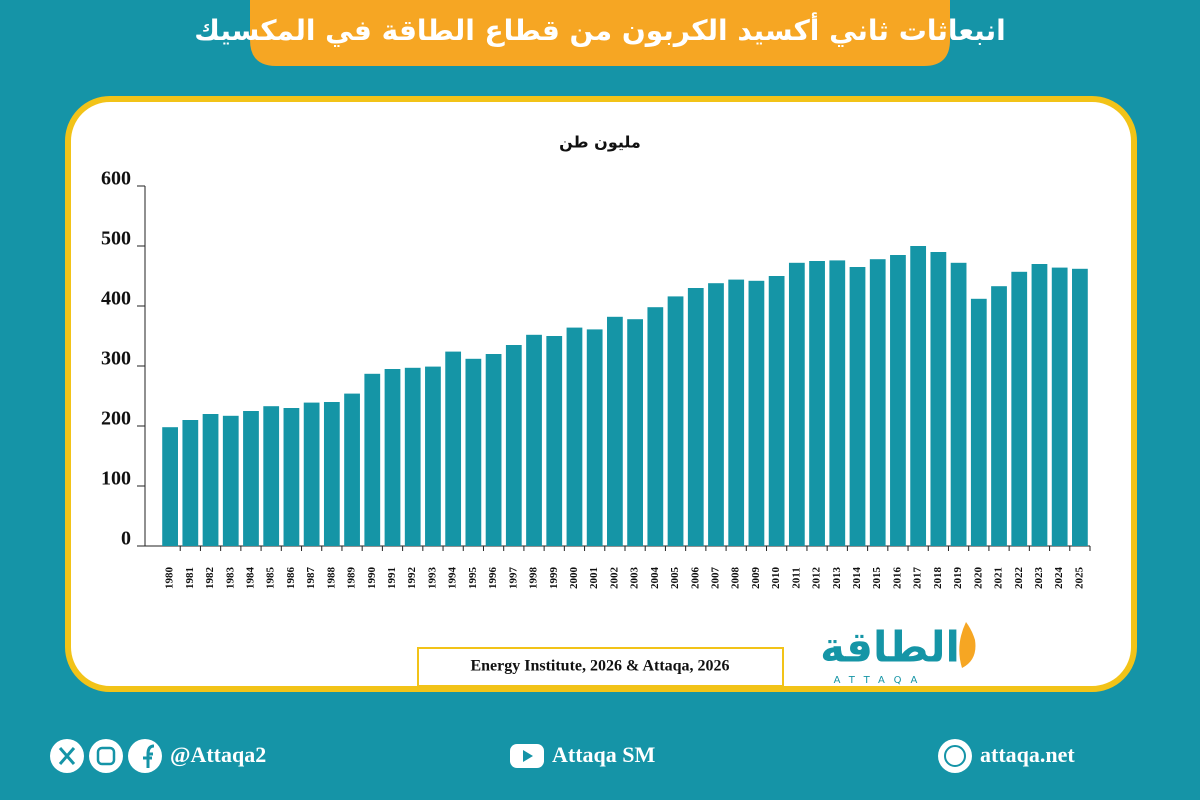  I want to click on x-tick-label: 2024, so click(1059, 578).